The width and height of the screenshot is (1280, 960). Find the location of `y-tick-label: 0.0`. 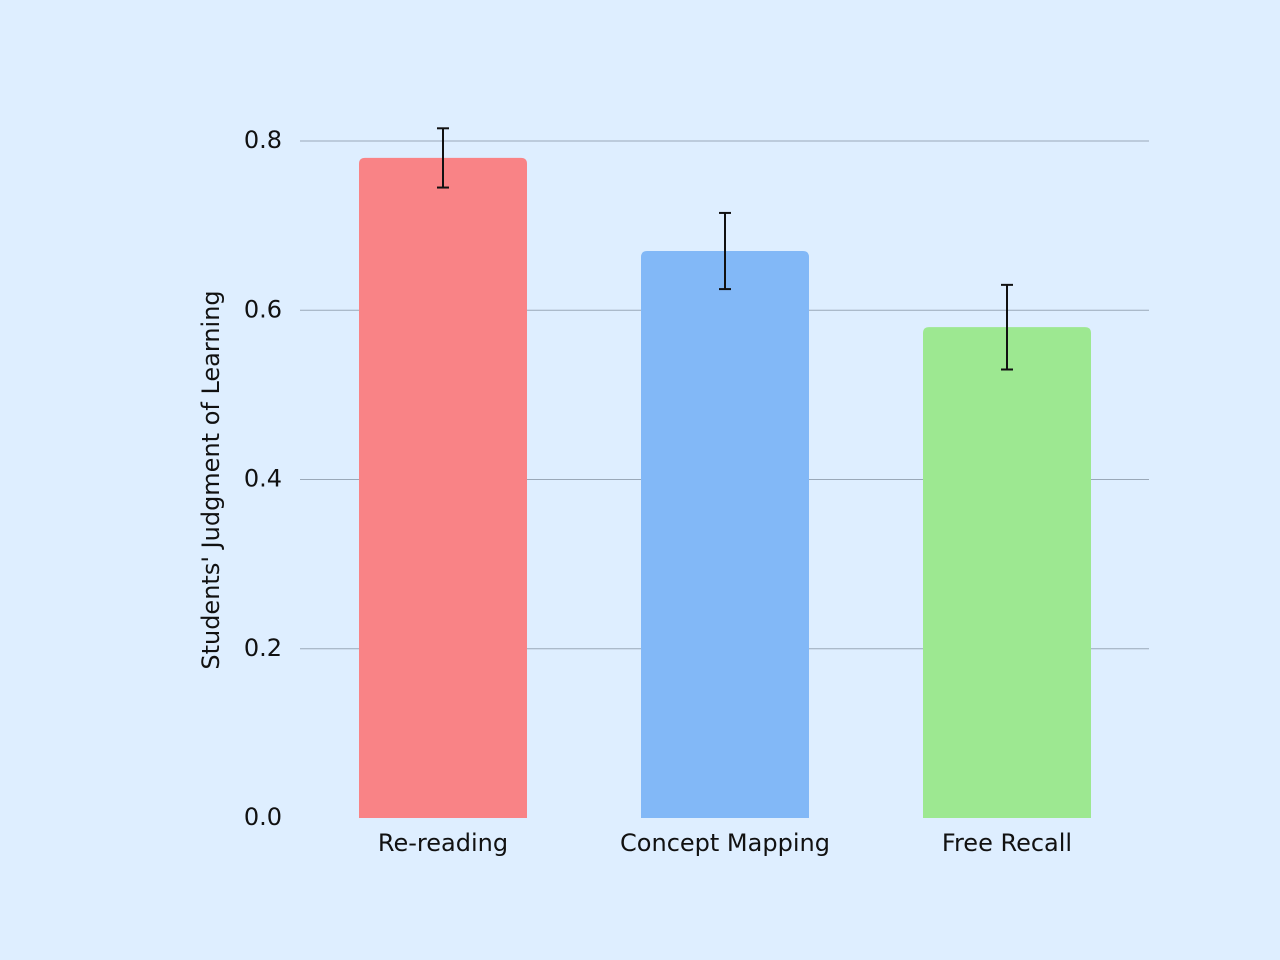

y-tick-label: 0.0 is located at coordinates (263, 817).